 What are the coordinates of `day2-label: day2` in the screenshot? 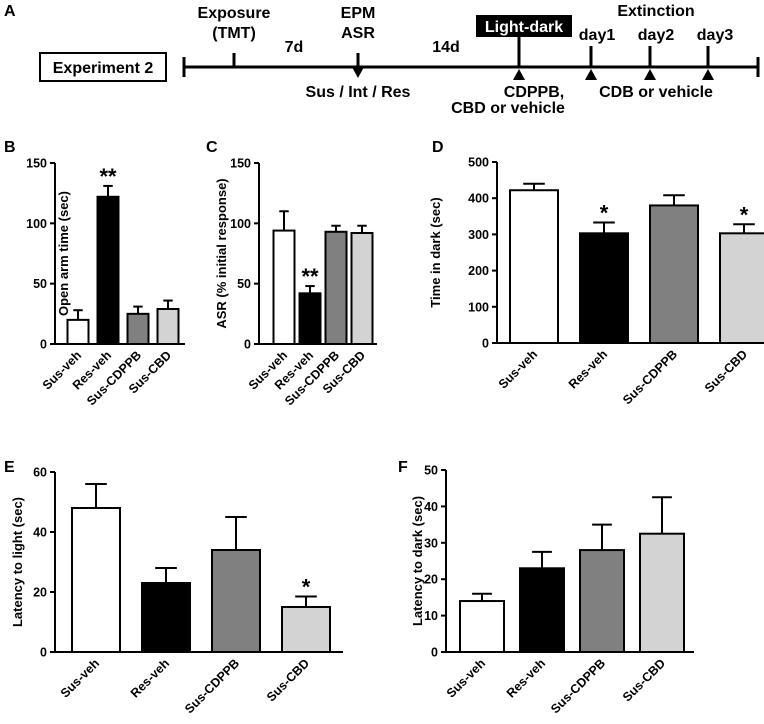 It's located at (656, 35).